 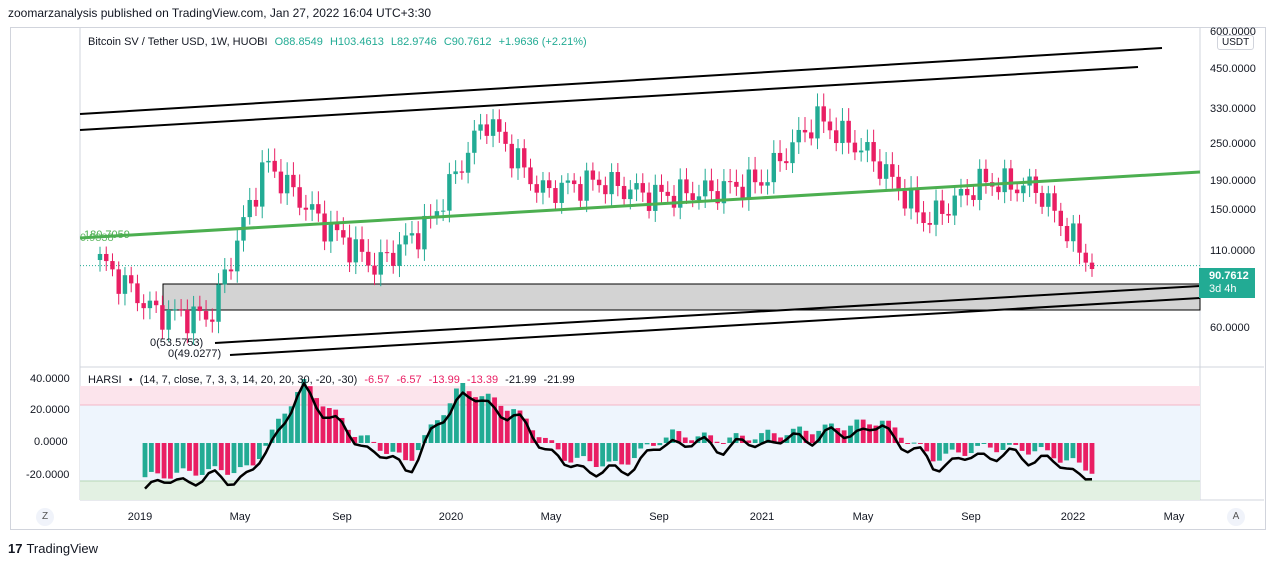 What do you see at coordinates (45, 517) in the screenshot?
I see `auto-scale-button: Z` at bounding box center [45, 517].